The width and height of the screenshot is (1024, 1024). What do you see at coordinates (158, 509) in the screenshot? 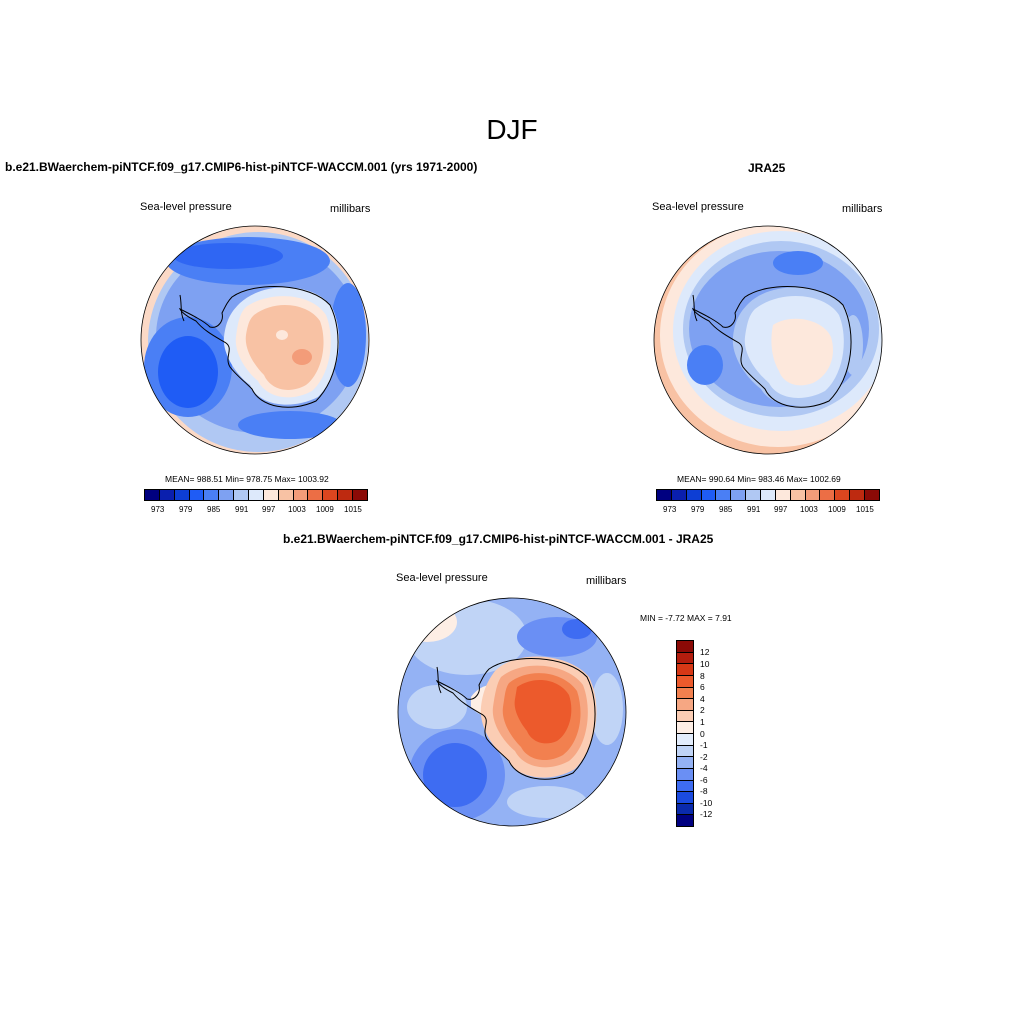
I see `model-colorbar-tick: 973` at bounding box center [158, 509].